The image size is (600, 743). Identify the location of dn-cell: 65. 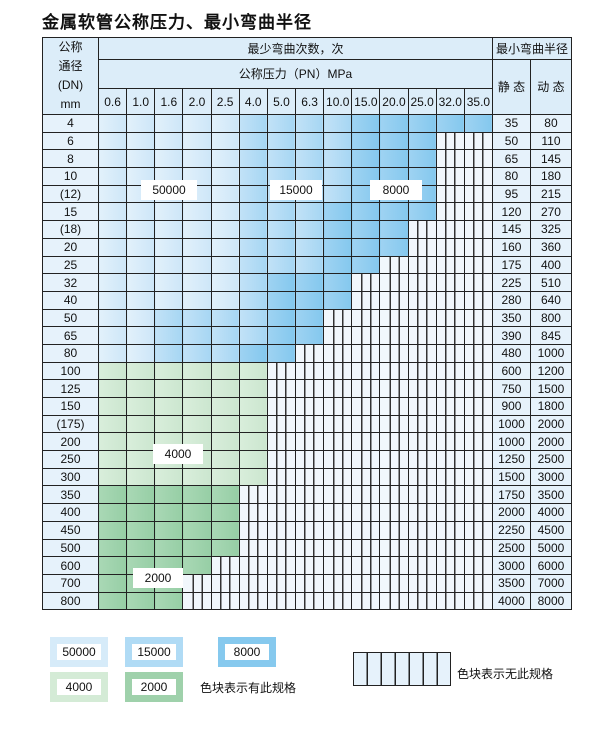
(70, 335).